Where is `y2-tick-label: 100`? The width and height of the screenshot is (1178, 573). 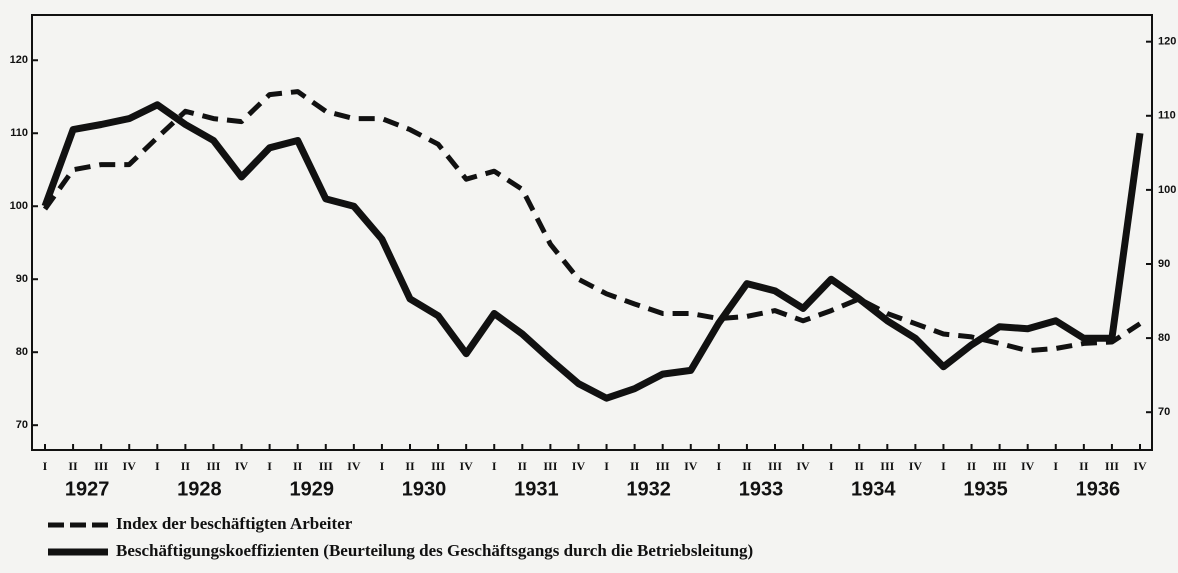 y2-tick-label: 100 is located at coordinates (1167, 190).